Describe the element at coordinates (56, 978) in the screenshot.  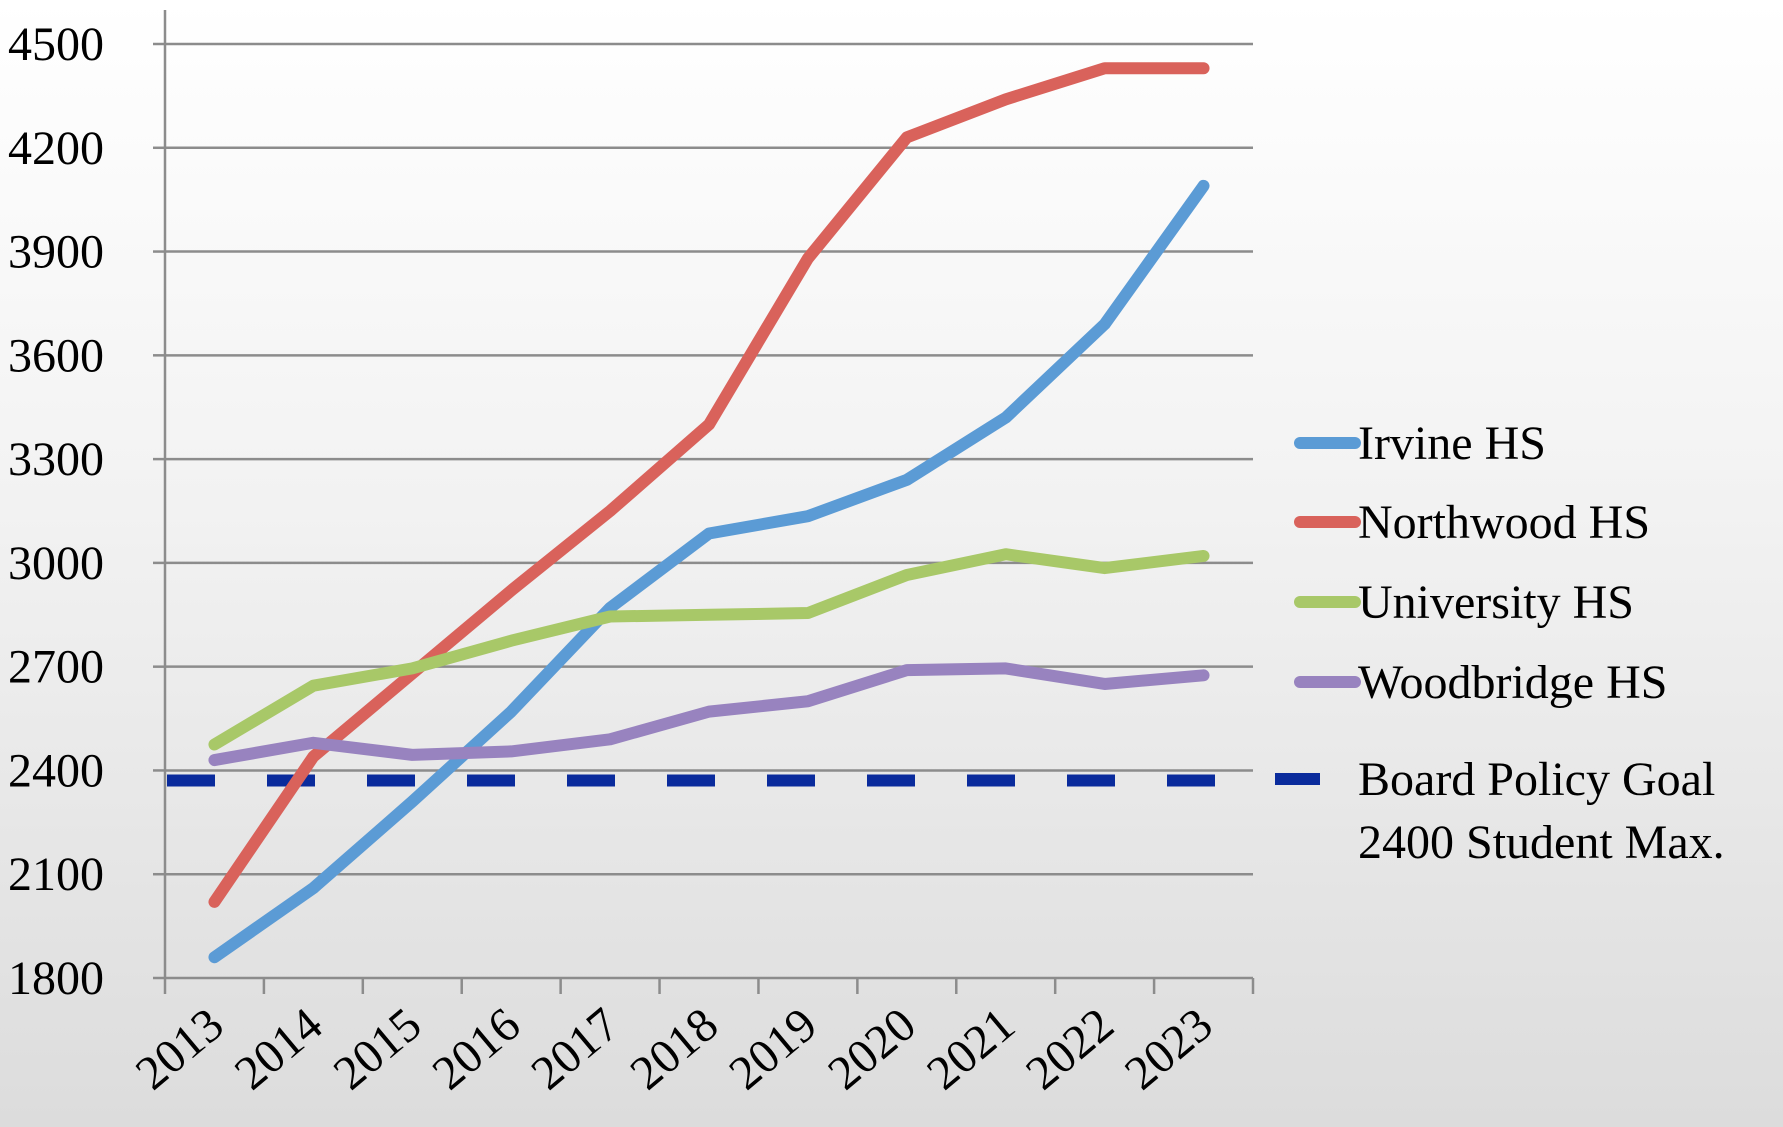
I see `y-tick-label: 1800` at that location.